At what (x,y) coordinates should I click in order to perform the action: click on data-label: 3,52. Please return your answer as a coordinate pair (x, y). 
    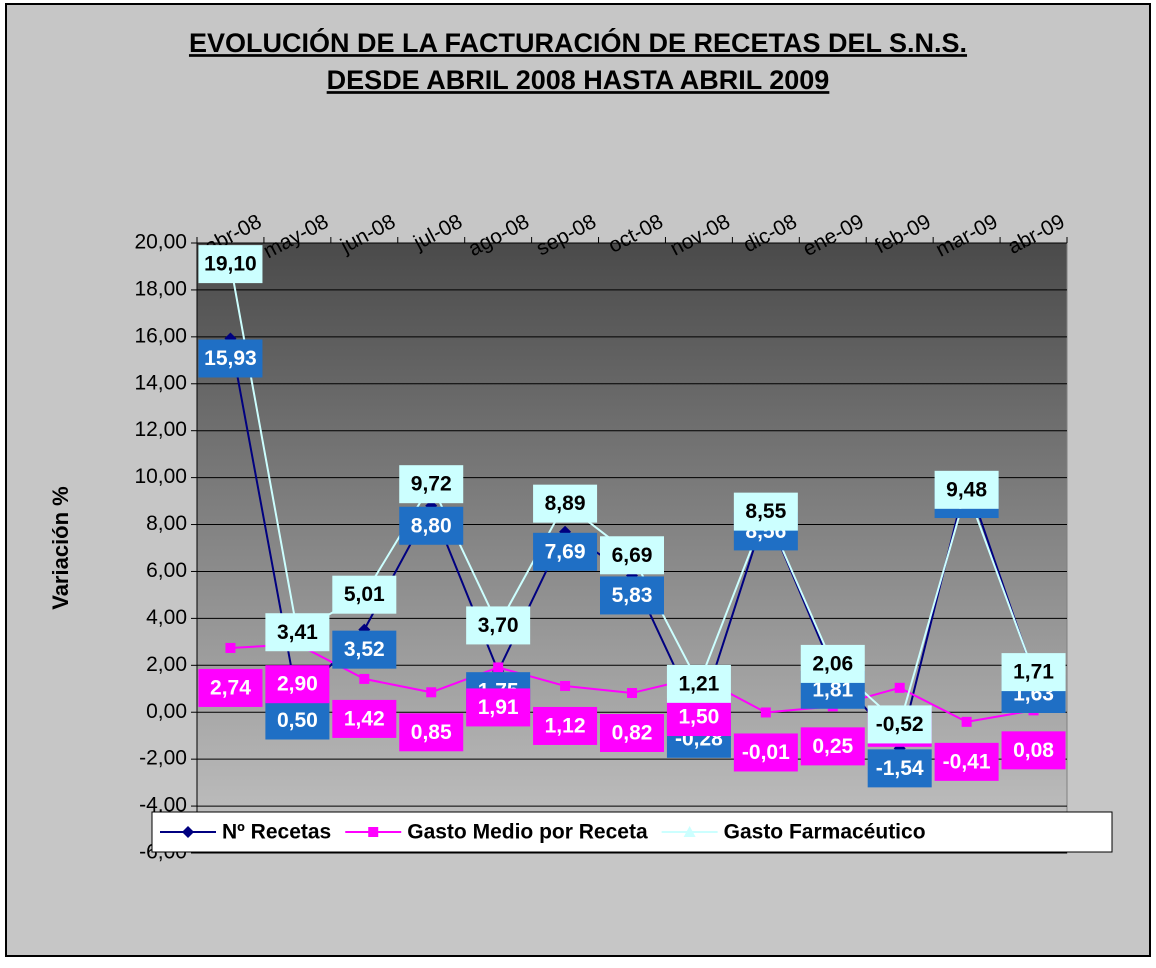
    Looking at the image, I should click on (364, 649).